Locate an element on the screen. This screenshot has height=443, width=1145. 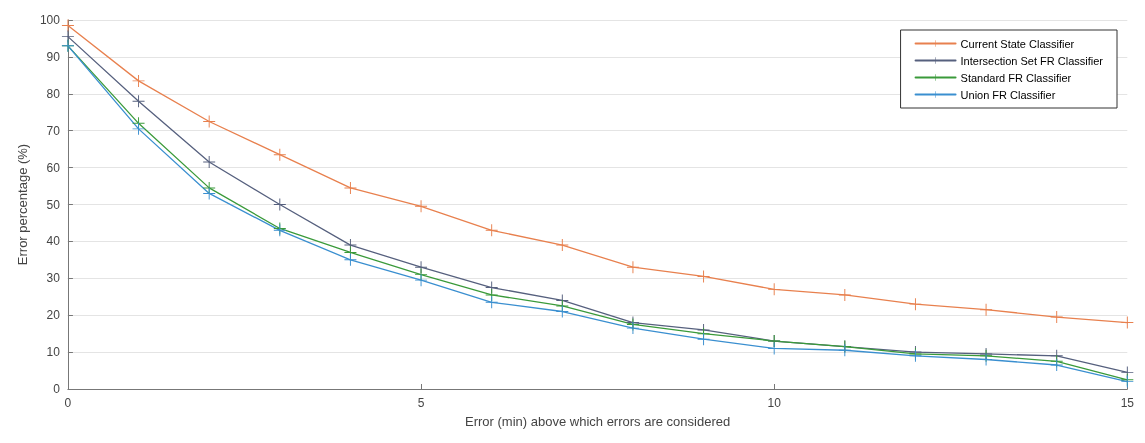
x-tick-label: 0 is located at coordinates (68, 403).